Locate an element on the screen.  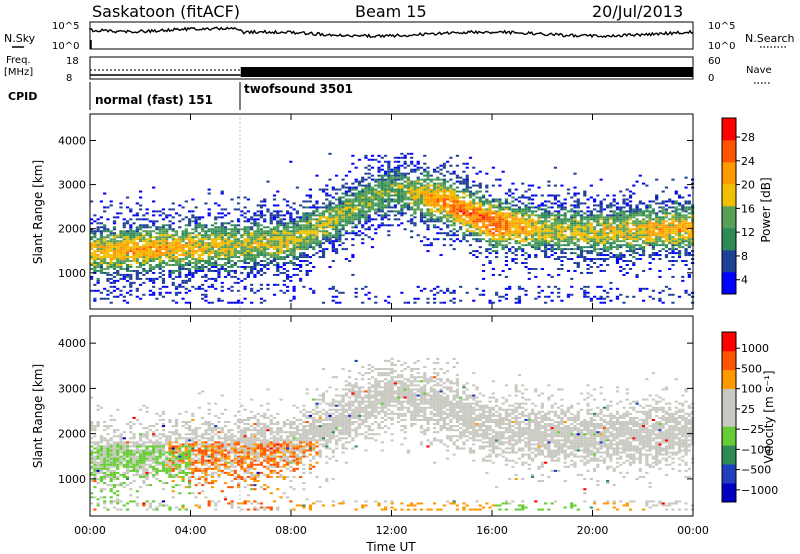
noise-tick-bottom-left: 10^0 is located at coordinates (65, 46).